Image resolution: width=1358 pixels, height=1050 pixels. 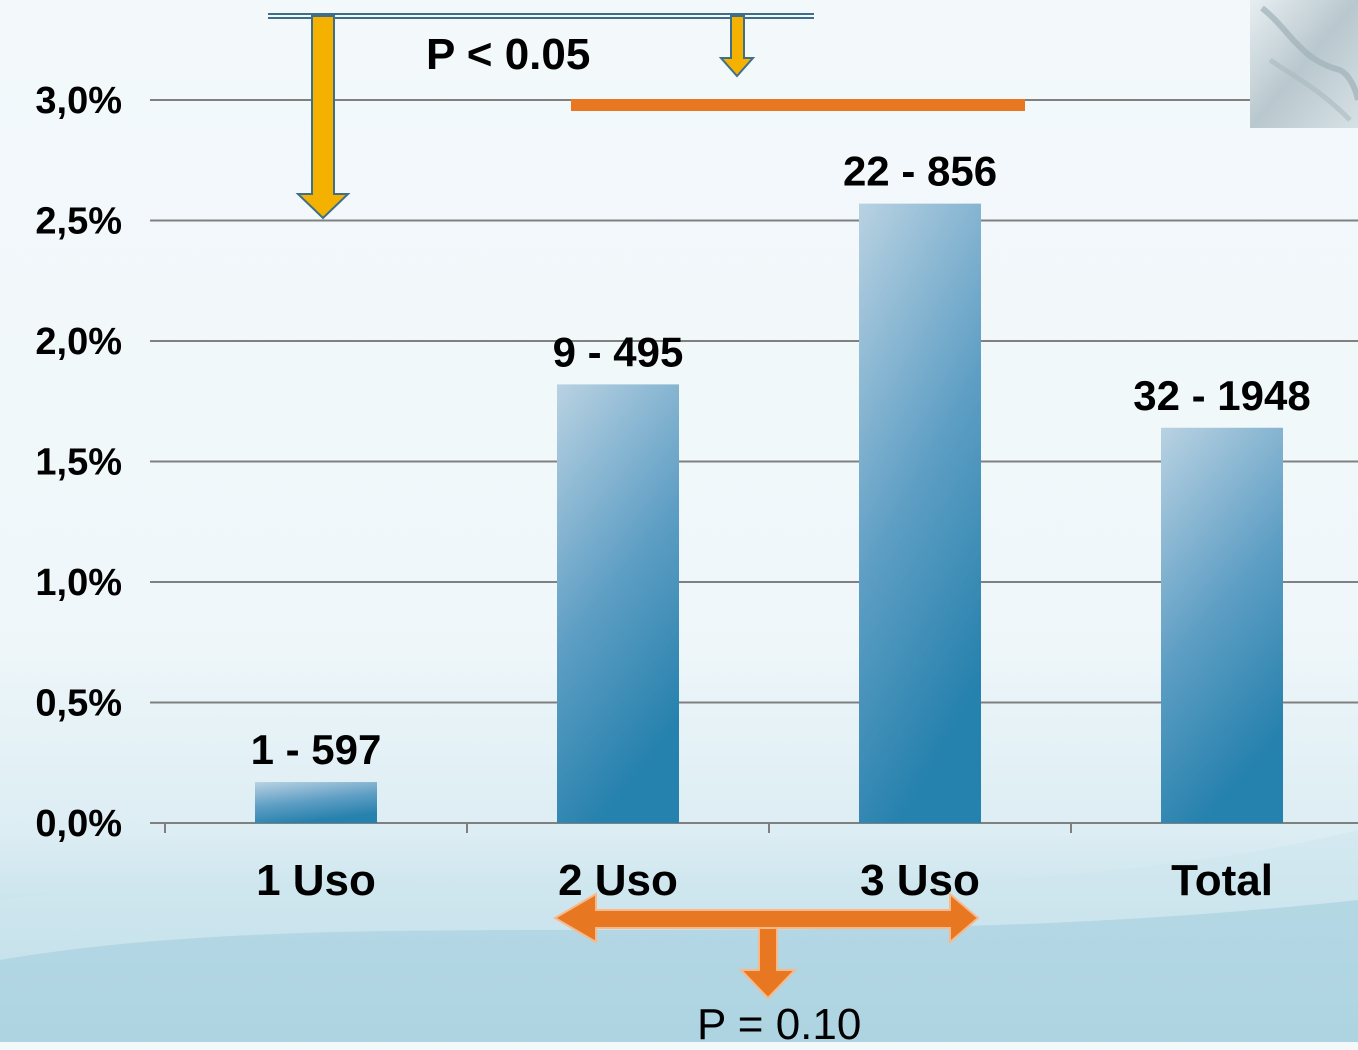 I want to click on significance-bracket-bottom, so click(x=766, y=946).